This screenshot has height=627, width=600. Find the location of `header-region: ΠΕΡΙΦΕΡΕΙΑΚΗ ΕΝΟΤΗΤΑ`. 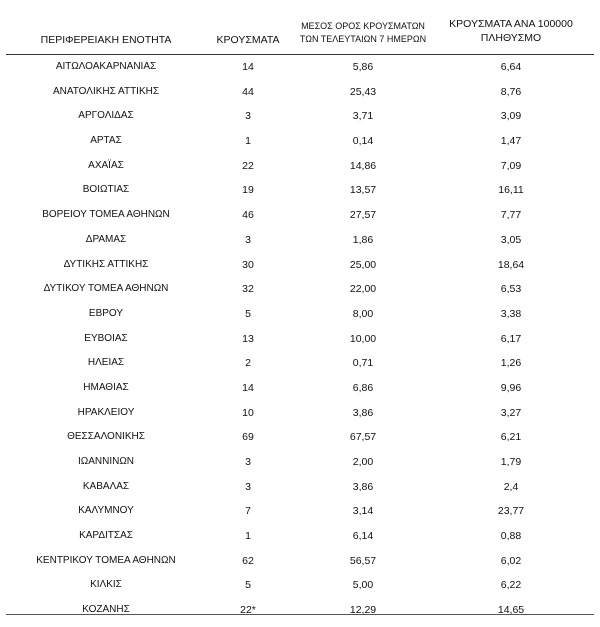

header-region: ΠΕΡΙΦΕΡΕΙΑΚΗ ΕΝΟΤΗΤΑ is located at coordinates (106, 40).